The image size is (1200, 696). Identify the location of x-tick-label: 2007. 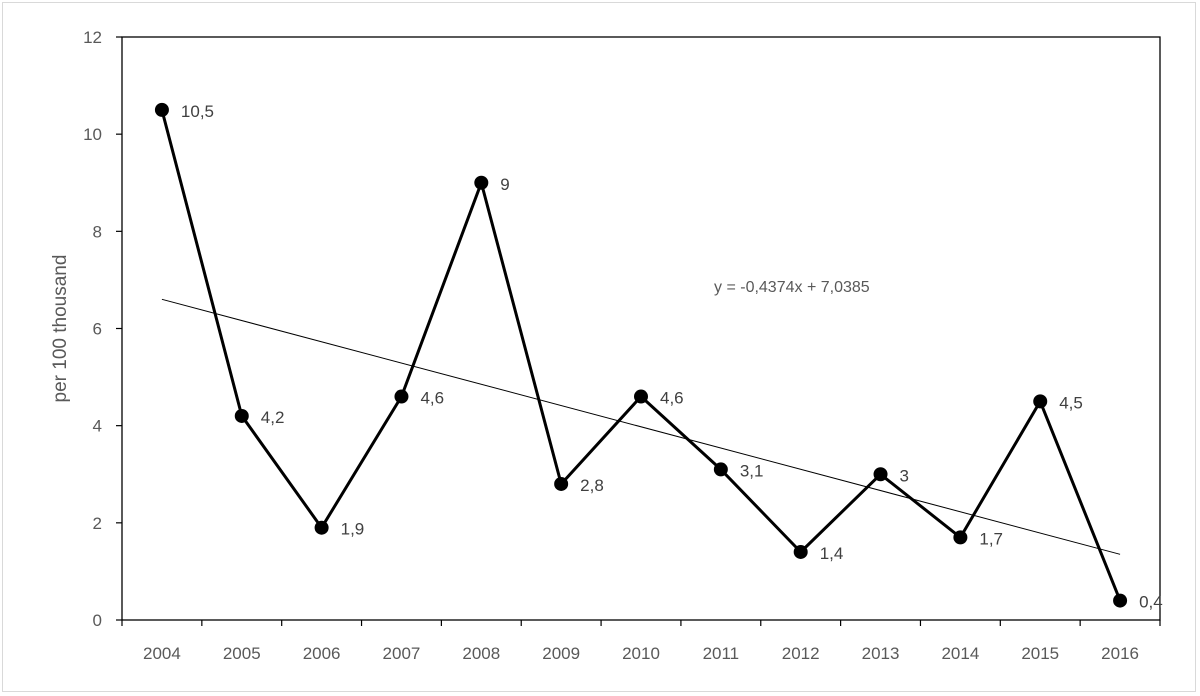
(402, 653).